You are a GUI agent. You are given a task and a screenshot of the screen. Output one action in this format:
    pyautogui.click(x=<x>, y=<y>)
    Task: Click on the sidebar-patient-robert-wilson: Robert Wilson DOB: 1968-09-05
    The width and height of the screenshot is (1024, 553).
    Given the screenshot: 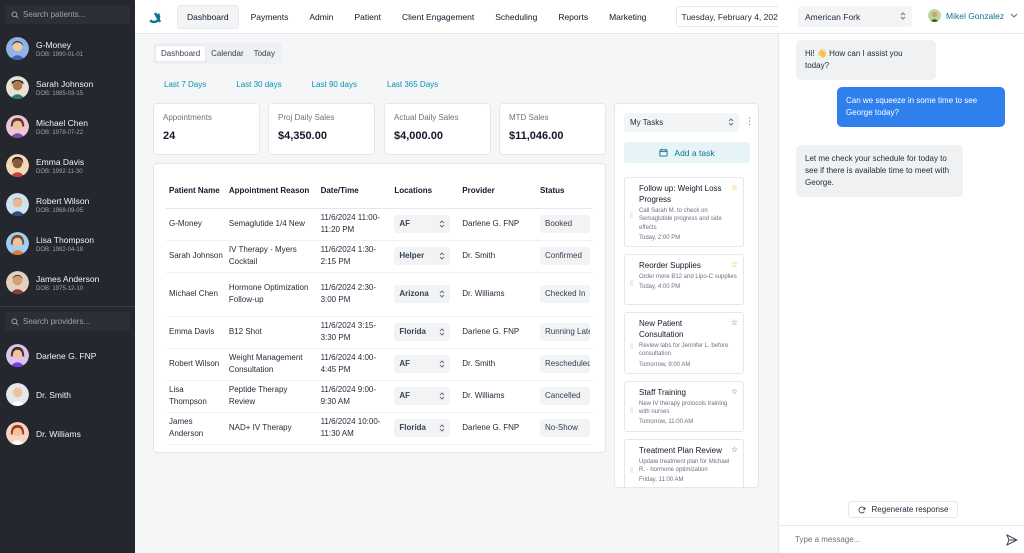 What is the action you would take?
    pyautogui.click(x=67, y=204)
    